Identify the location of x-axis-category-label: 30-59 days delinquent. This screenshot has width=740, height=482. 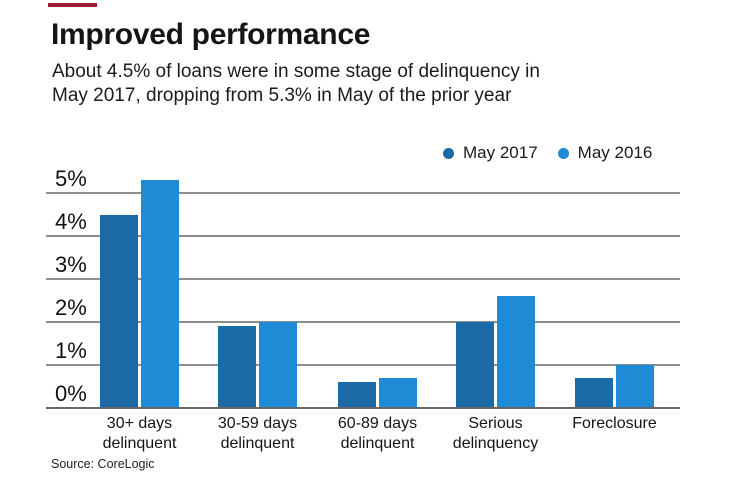
(258, 434).